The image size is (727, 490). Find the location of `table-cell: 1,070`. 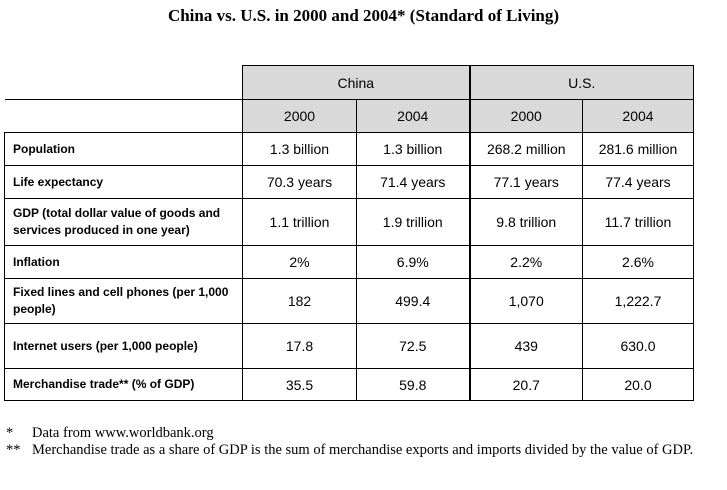

table-cell: 1,070 is located at coordinates (526, 301).